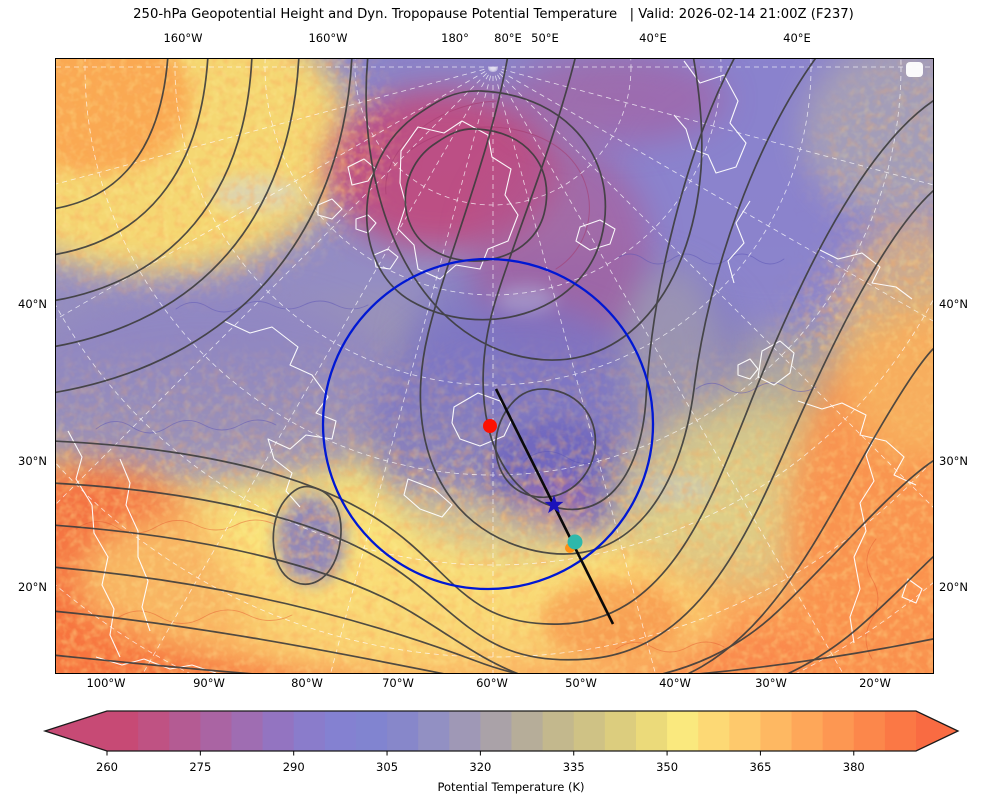 The width and height of the screenshot is (981, 805). What do you see at coordinates (512, 731) in the screenshot?
I see `colorbar-segments` at bounding box center [512, 731].